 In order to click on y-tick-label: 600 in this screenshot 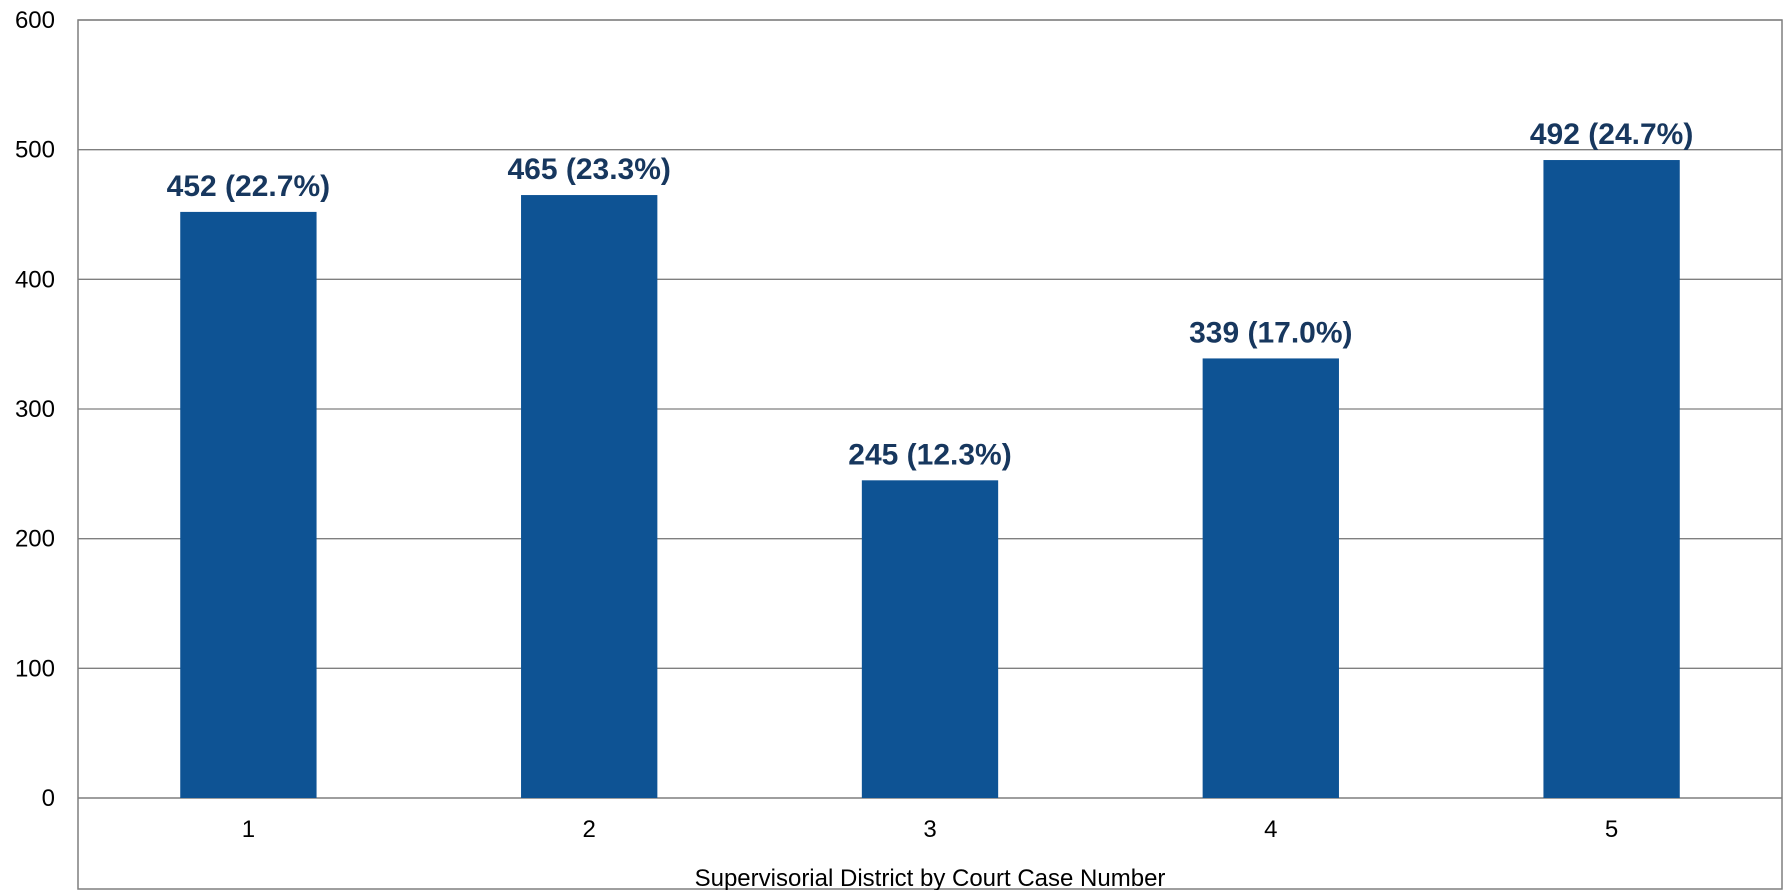, I will do `click(35, 20)`.